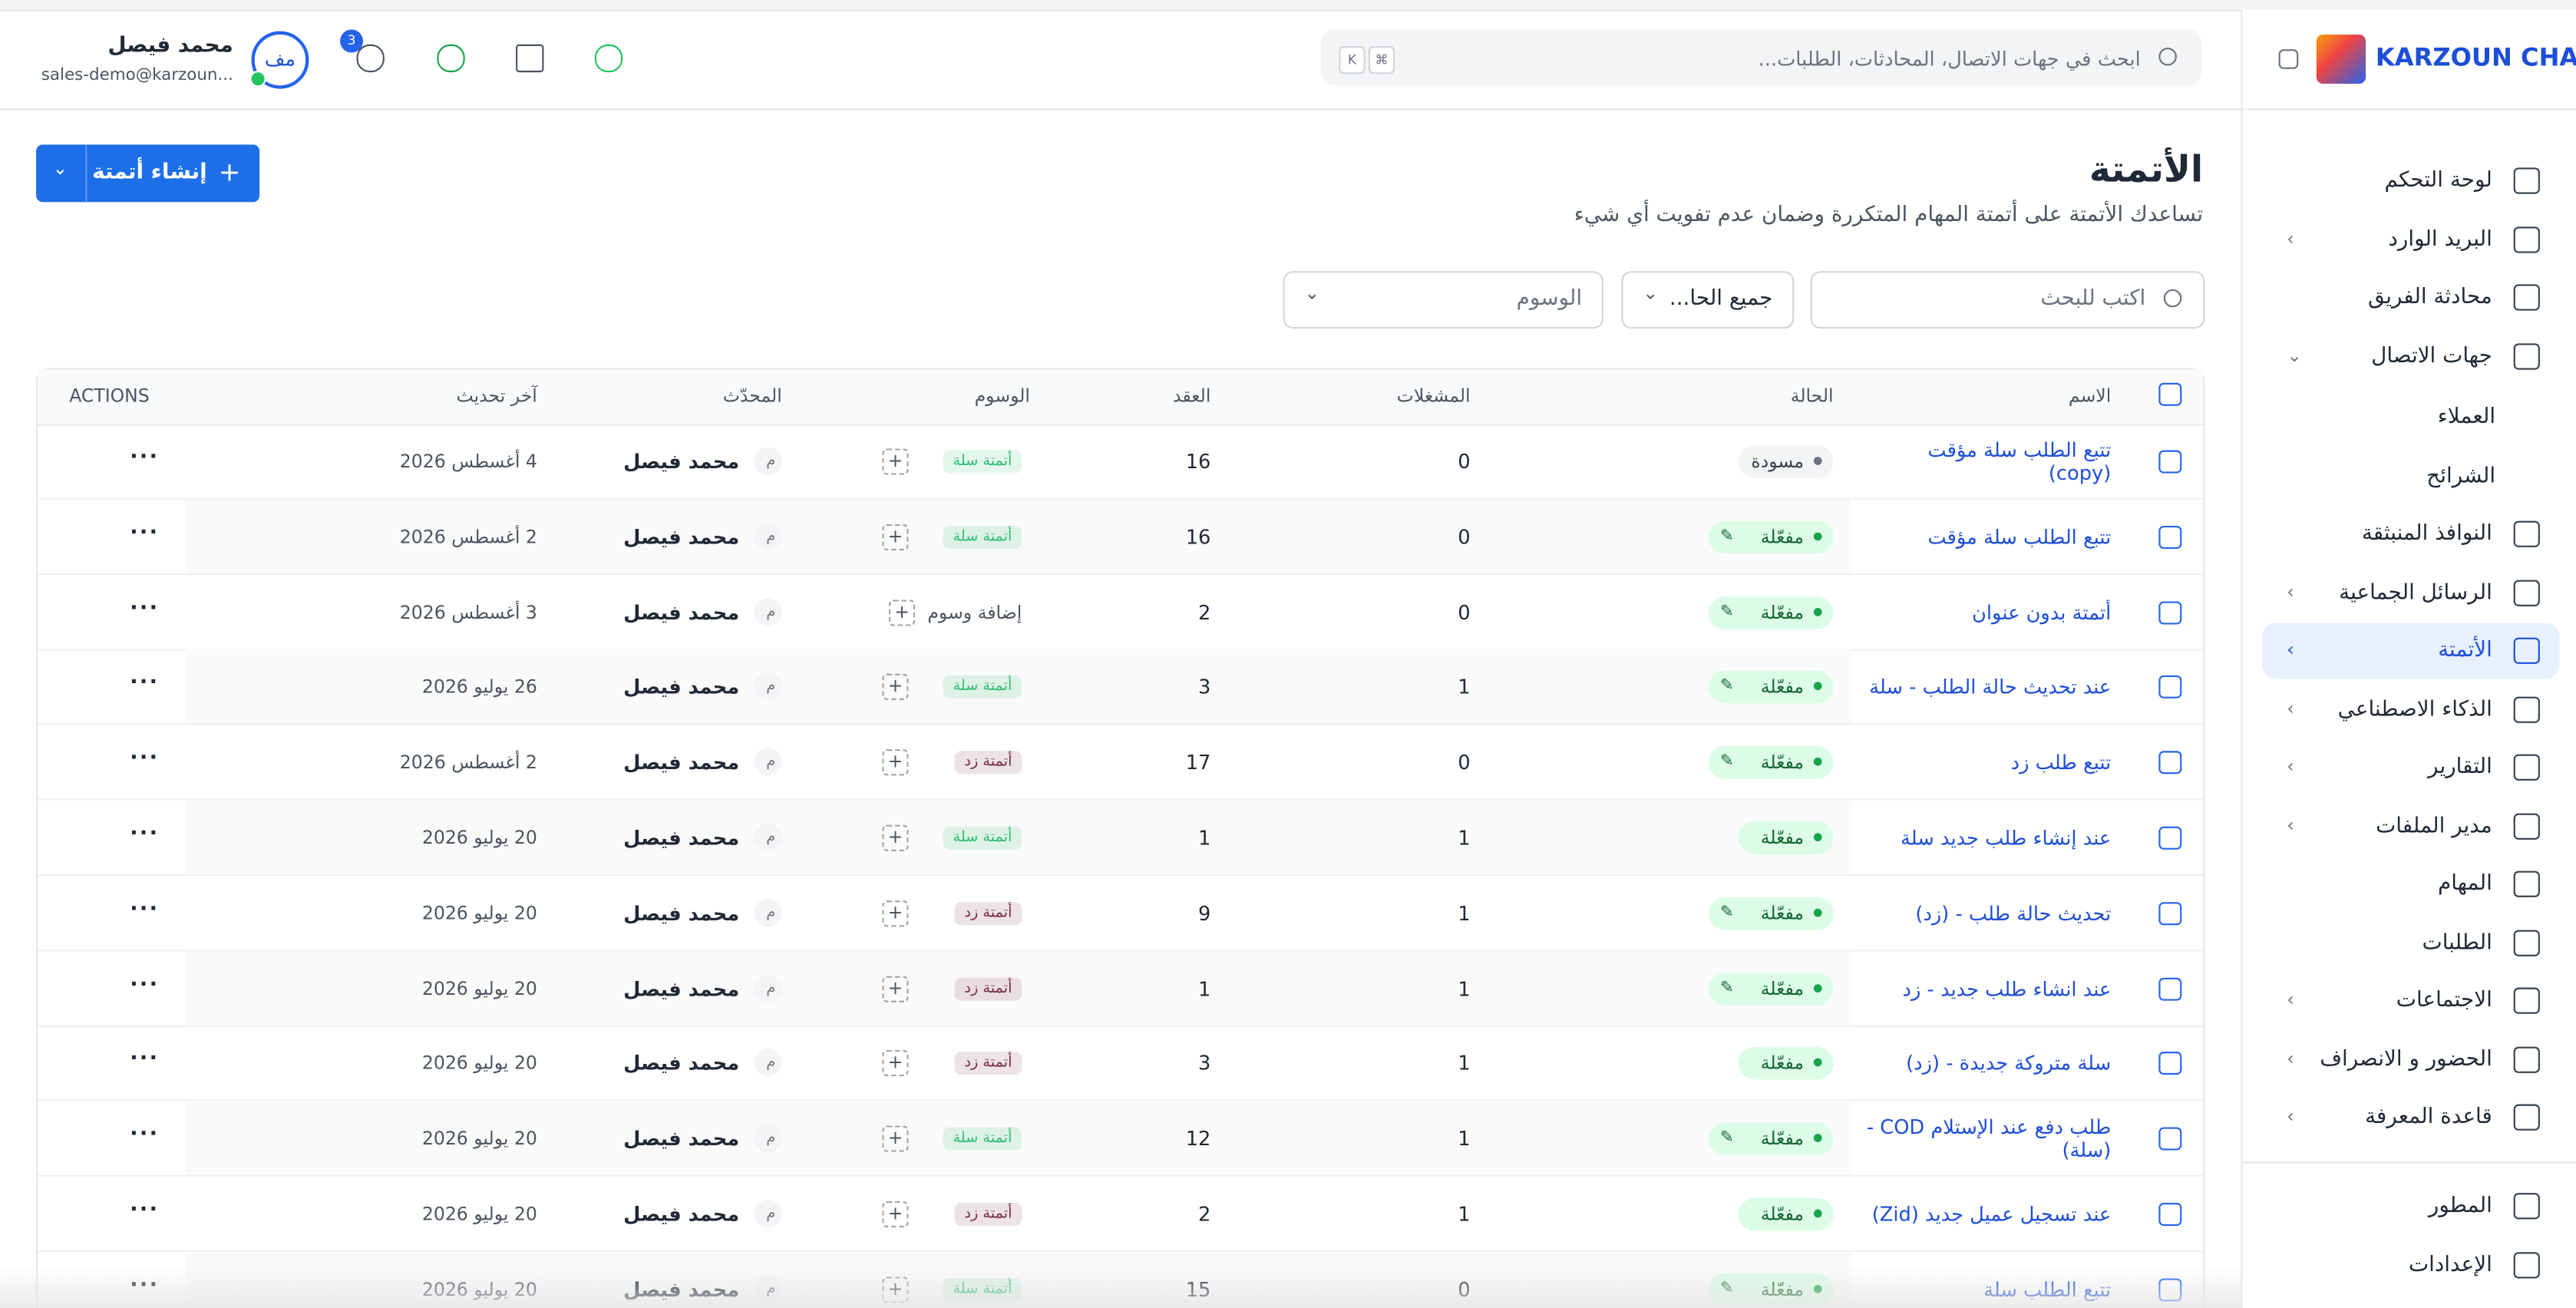 Image resolution: width=2576 pixels, height=1308 pixels. I want to click on nav-item: النوافذ المنبثقة, so click(2426, 534).